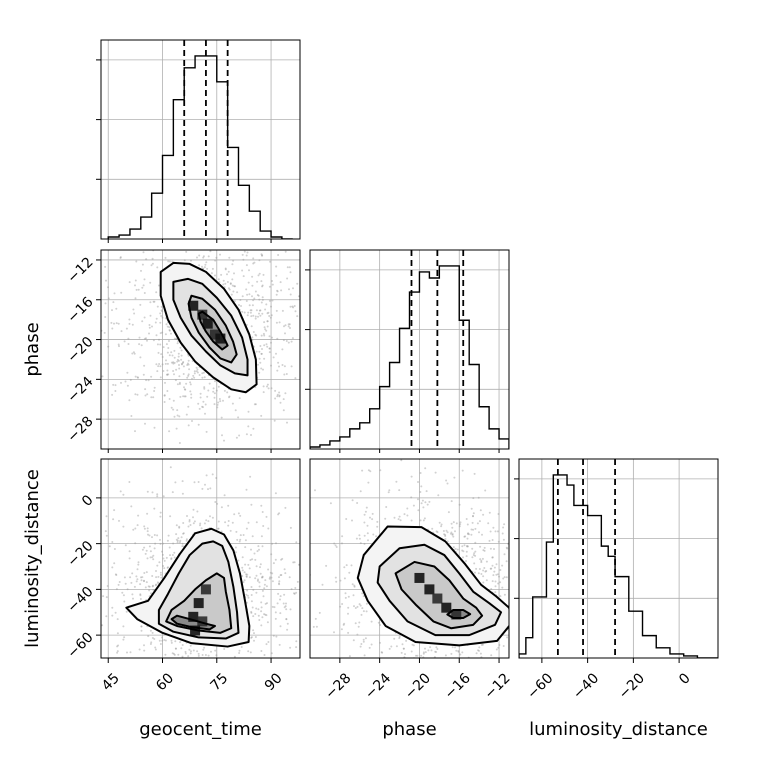  Describe the element at coordinates (432, 586) in the screenshot. I see `contour-line` at that location.